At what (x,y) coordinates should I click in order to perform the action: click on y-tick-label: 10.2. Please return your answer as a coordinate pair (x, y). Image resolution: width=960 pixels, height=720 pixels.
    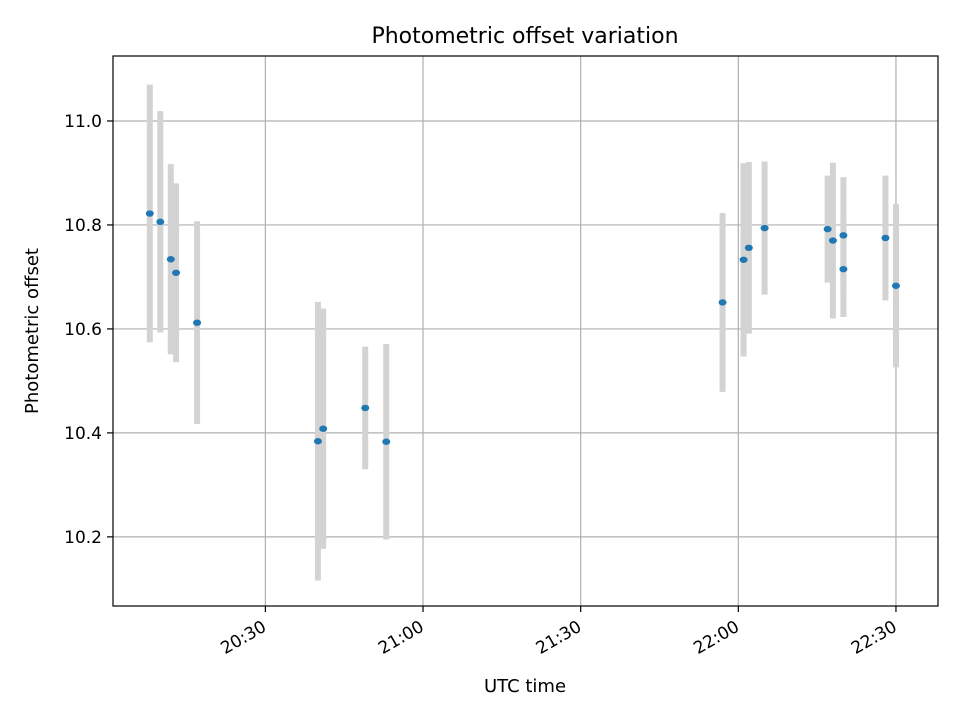
    Looking at the image, I should click on (83, 538).